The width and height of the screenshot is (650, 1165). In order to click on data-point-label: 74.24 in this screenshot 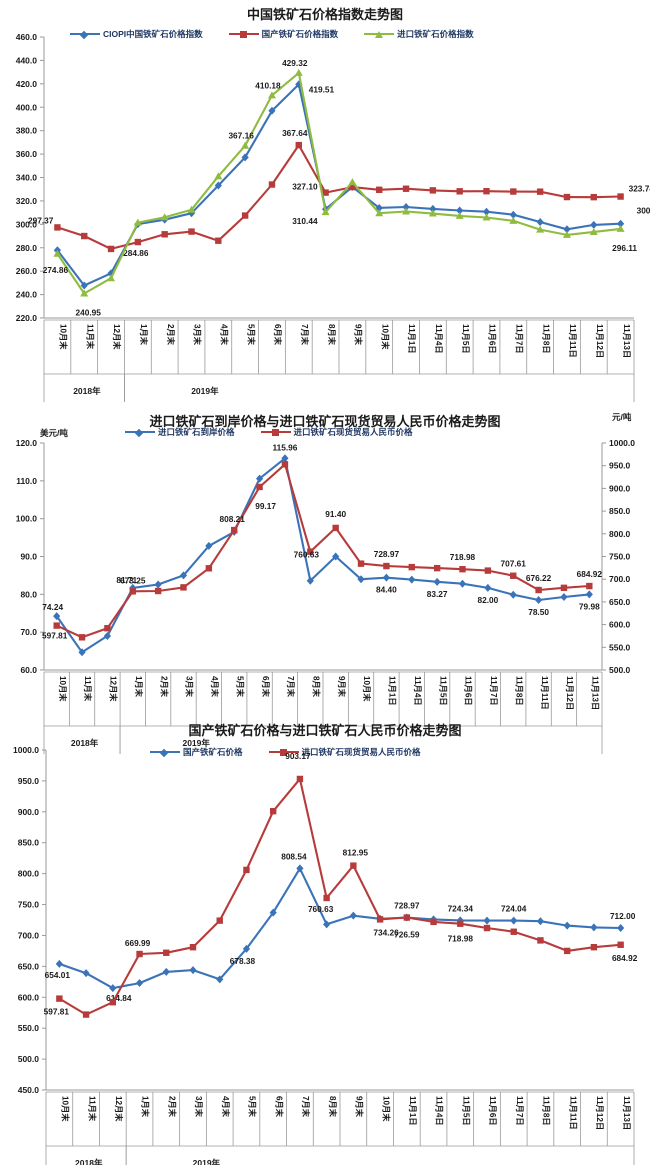, I will do `click(52, 607)`.